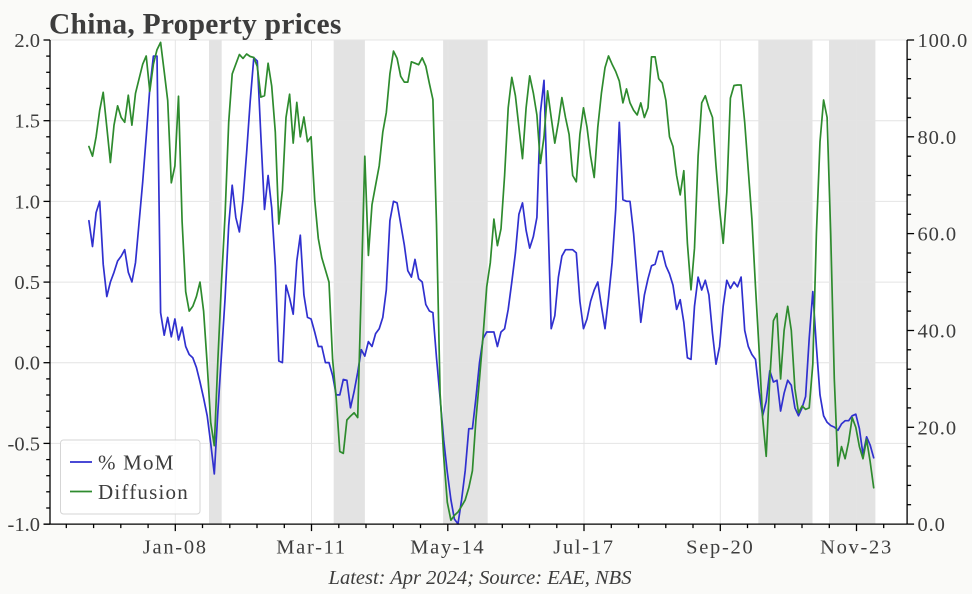 The width and height of the screenshot is (972, 594). I want to click on svg-text:Latest: Apr 2024; Source: EAE,: Latest: Apr 2024; Source: EAE, NBS, so click(480, 578).